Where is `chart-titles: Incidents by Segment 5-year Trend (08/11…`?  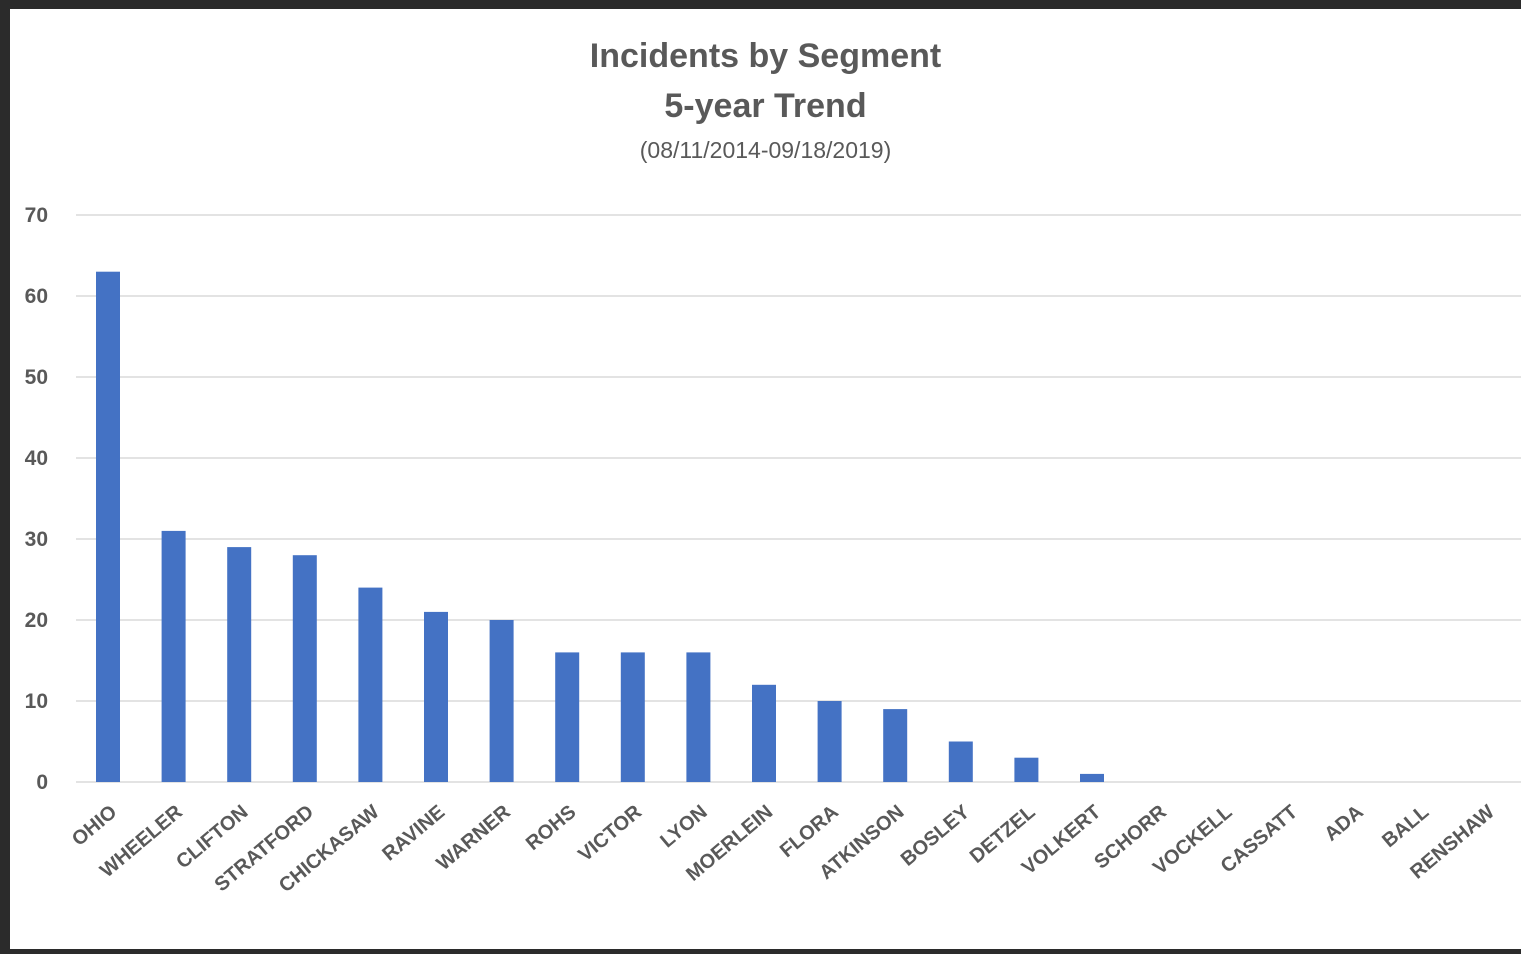 chart-titles: Incidents by Segment 5-year Trend (08/11… is located at coordinates (765, 99).